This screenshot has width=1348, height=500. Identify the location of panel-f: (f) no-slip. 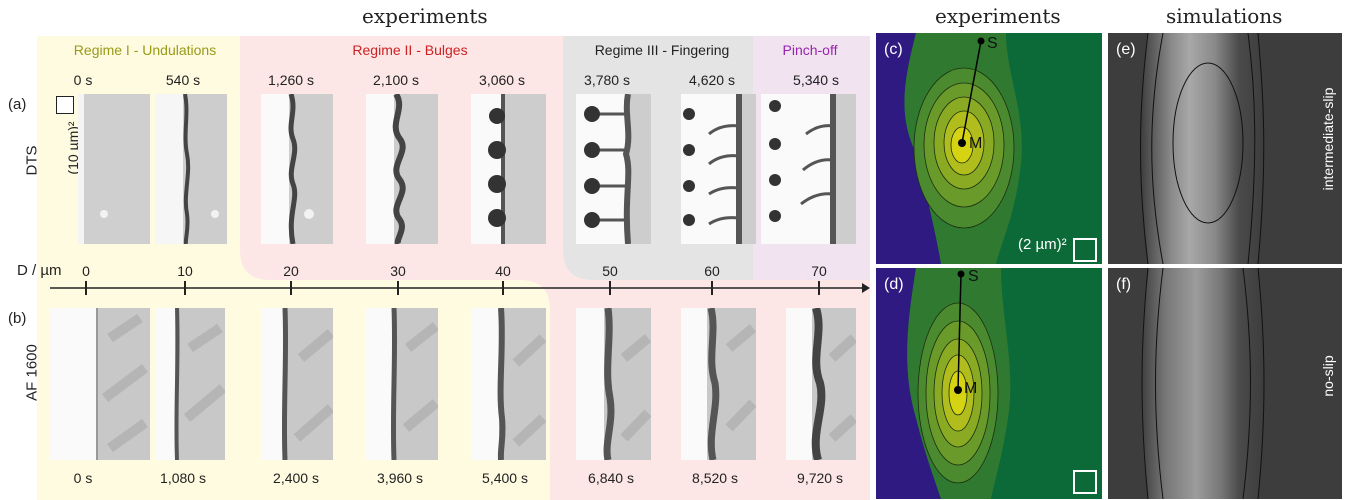
(1225, 383).